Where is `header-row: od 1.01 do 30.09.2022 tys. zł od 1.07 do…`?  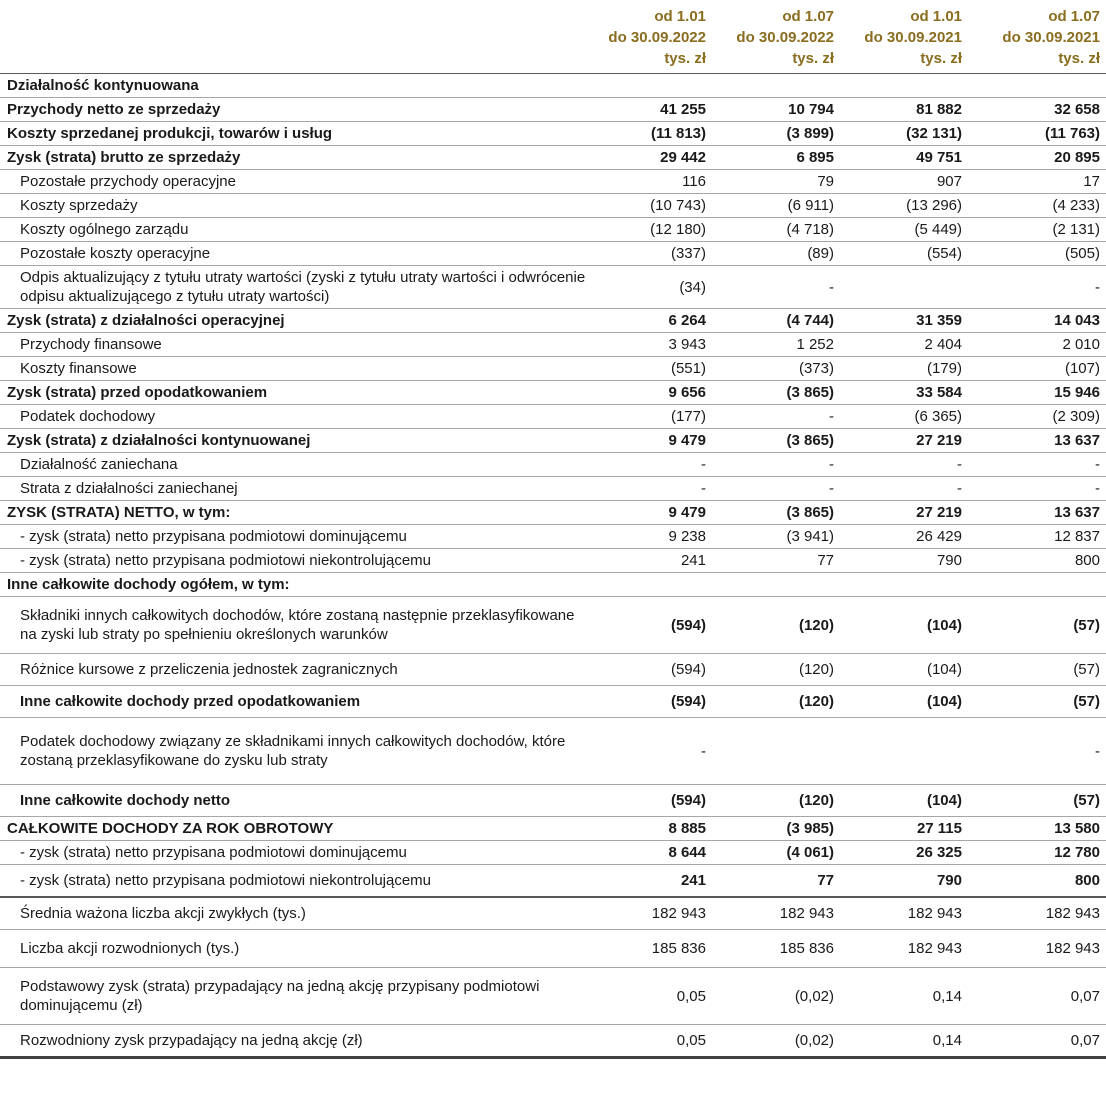 header-row: od 1.01 do 30.09.2022 tys. zł od 1.07 do… is located at coordinates (553, 37).